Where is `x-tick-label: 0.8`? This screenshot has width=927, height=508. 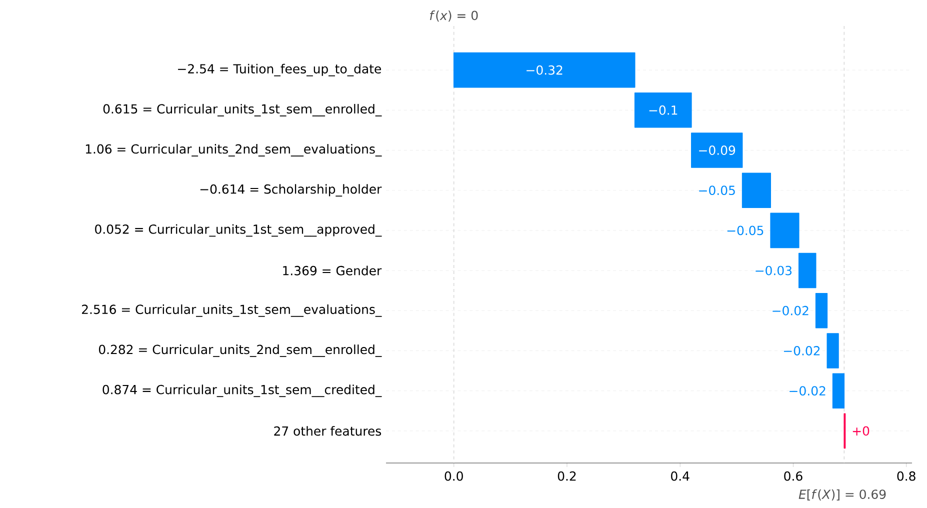
x-tick-label: 0.8 is located at coordinates (906, 476).